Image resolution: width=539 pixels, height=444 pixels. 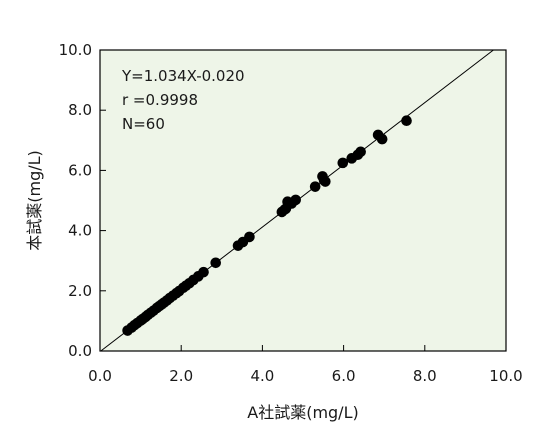 What do you see at coordinates (80, 231) in the screenshot?
I see `y-tick-label: 4.0` at bounding box center [80, 231].